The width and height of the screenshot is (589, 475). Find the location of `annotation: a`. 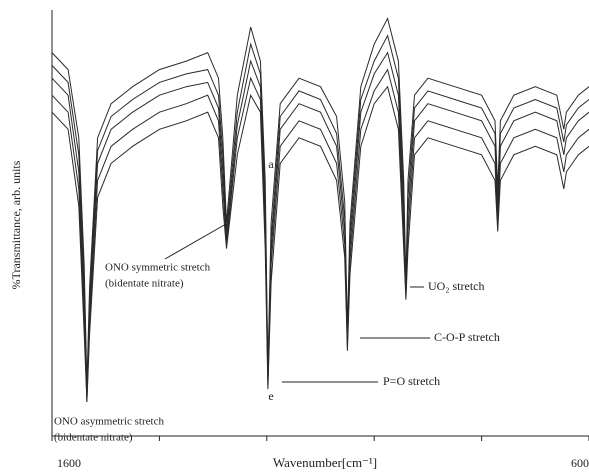

annotation: a is located at coordinates (271, 164).